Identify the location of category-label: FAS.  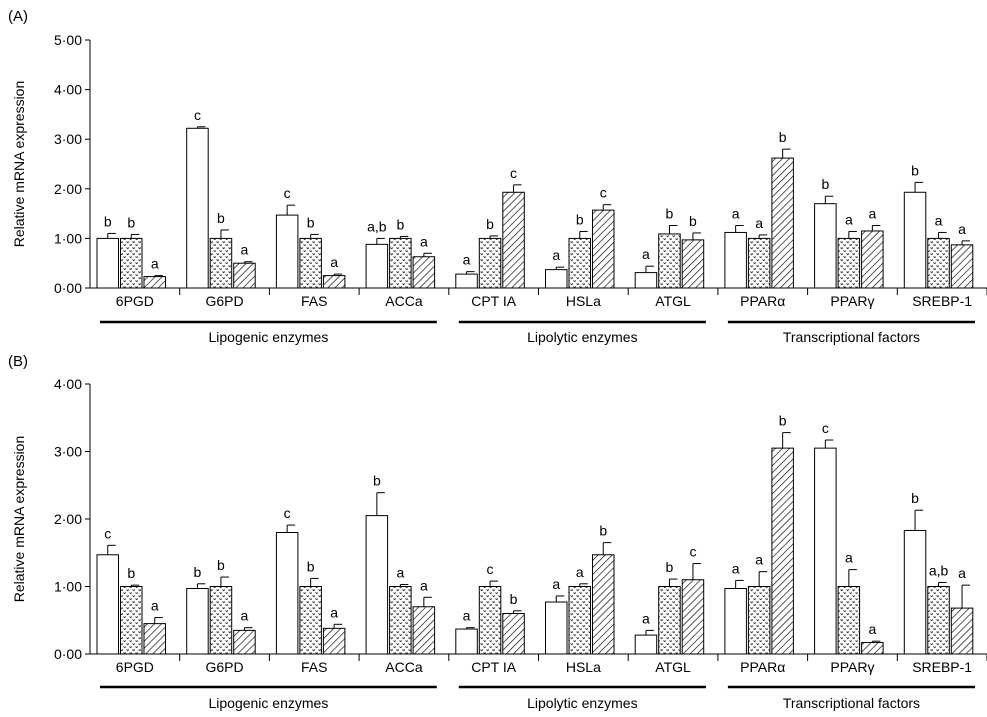
(314, 301).